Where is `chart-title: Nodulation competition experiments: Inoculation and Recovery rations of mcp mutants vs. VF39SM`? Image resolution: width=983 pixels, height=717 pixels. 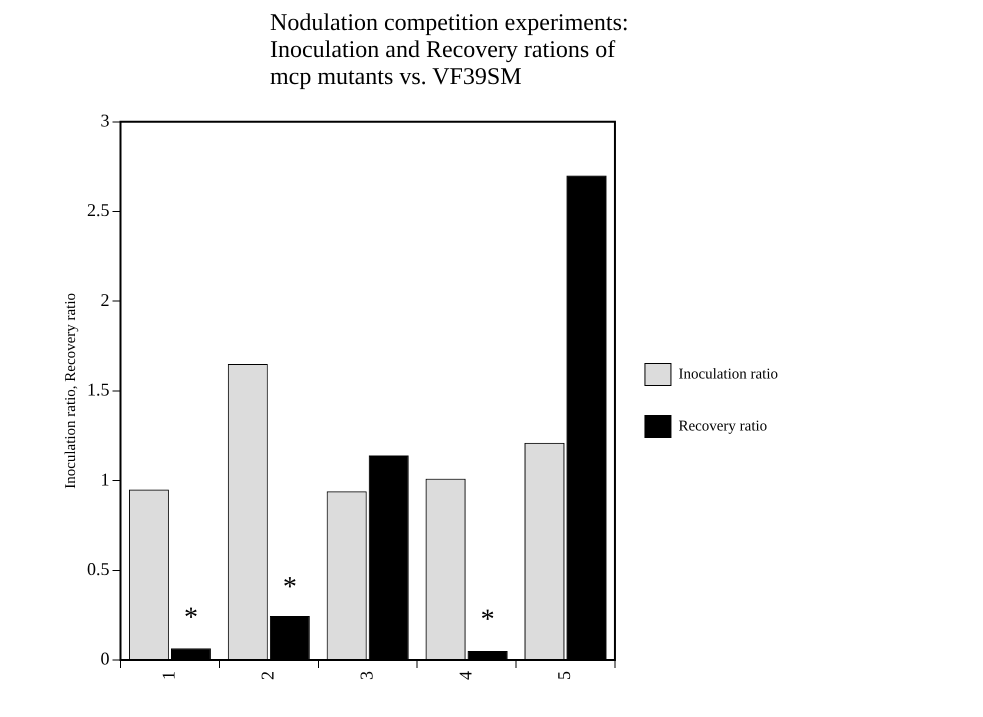 chart-title: Nodulation competition experiments: Inoculation and Recovery rations of mcp mutants vs. VF39SM is located at coordinates (450, 50).